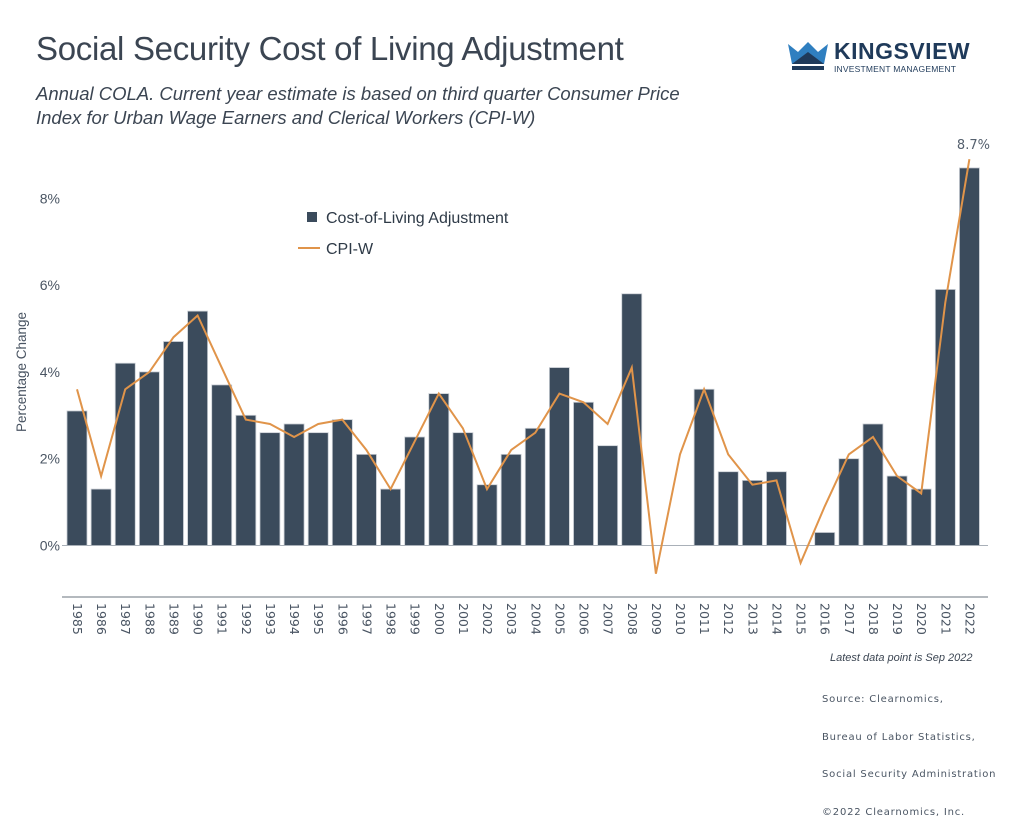 The height and width of the screenshot is (832, 1024). What do you see at coordinates (50, 546) in the screenshot?
I see `y-tick-label: 0%` at bounding box center [50, 546].